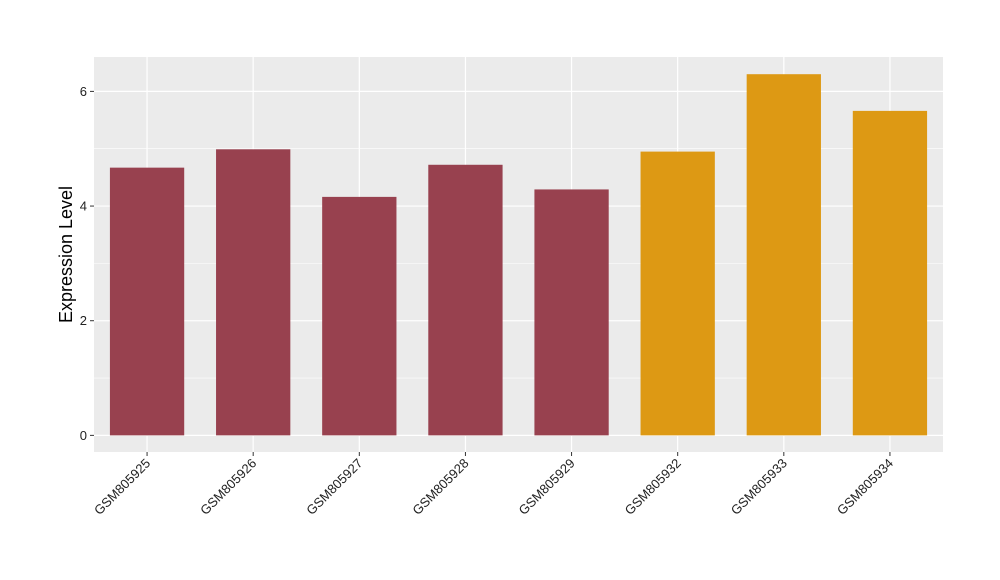  I want to click on bar-GSM805929, so click(571, 312).